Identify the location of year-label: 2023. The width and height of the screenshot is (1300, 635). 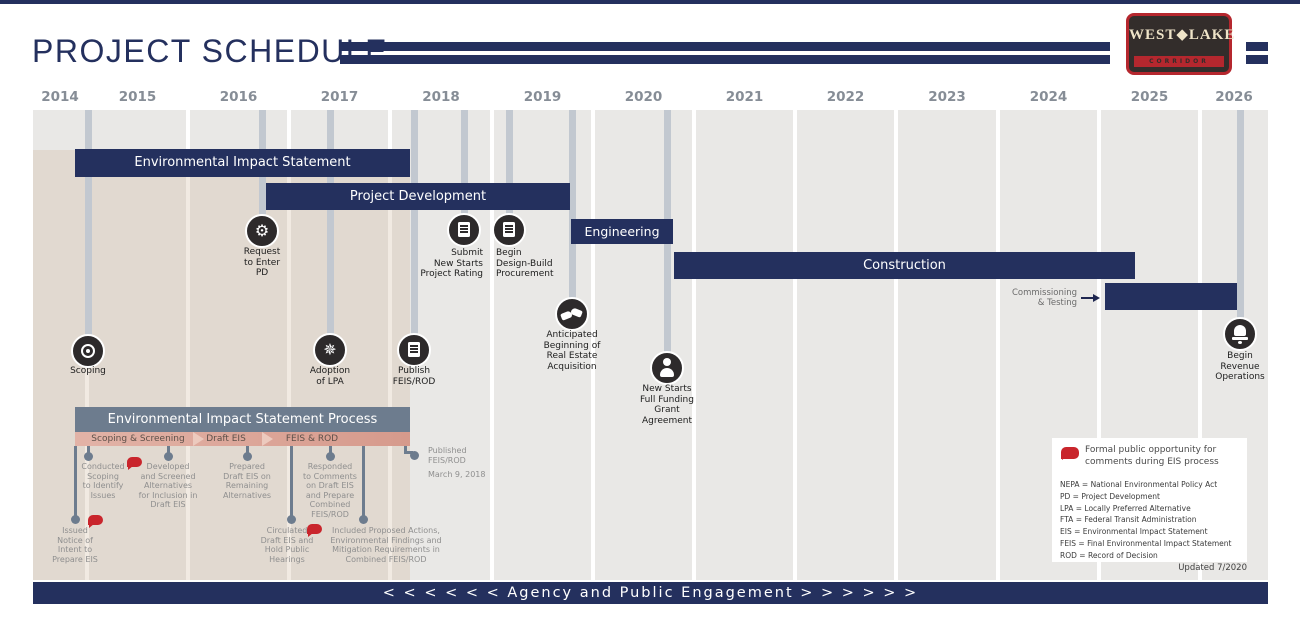
(947, 97).